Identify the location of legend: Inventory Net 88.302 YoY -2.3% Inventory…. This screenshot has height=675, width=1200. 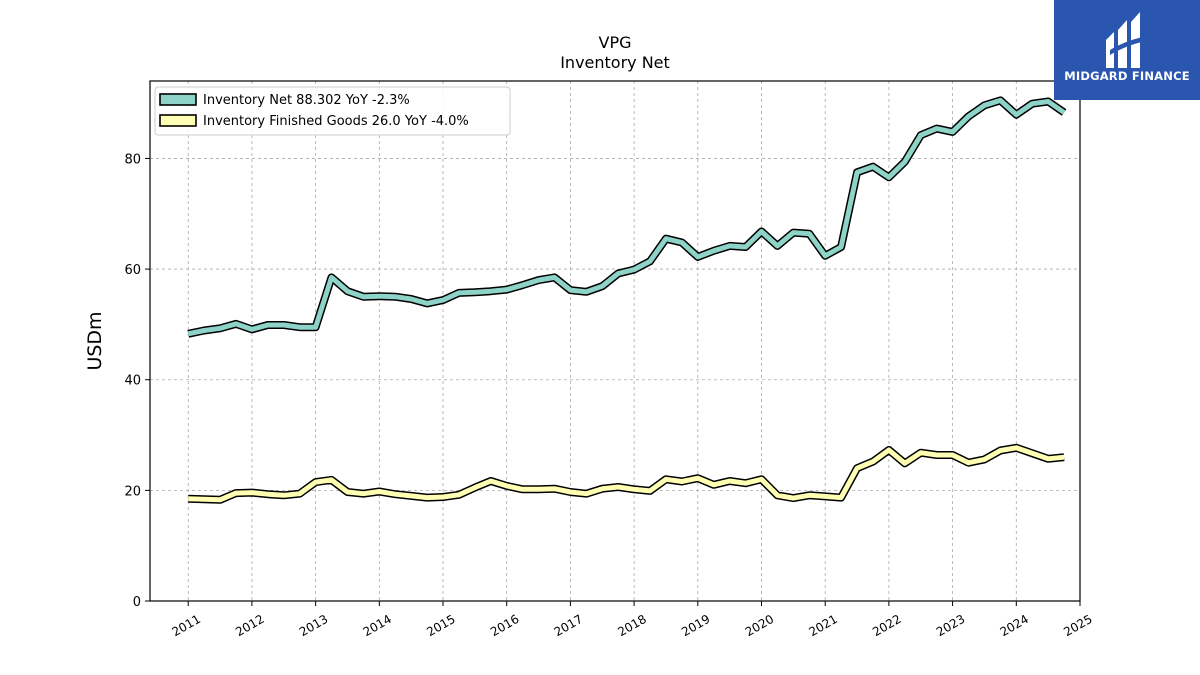
(332, 111).